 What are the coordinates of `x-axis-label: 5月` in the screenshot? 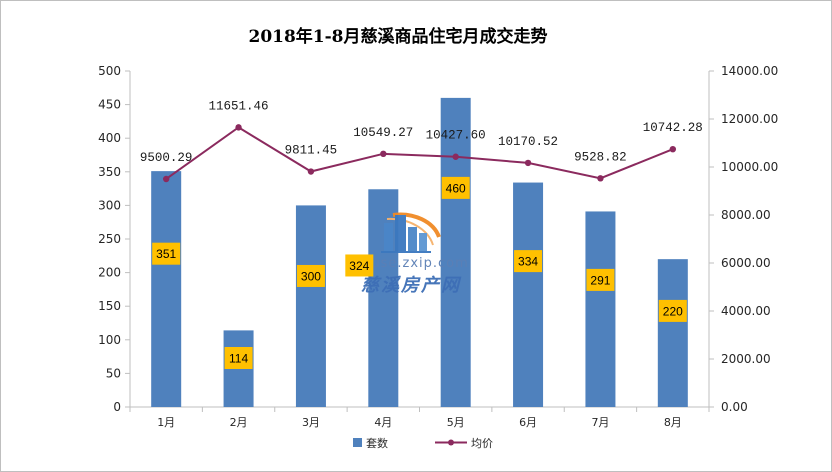 It's located at (456, 422).